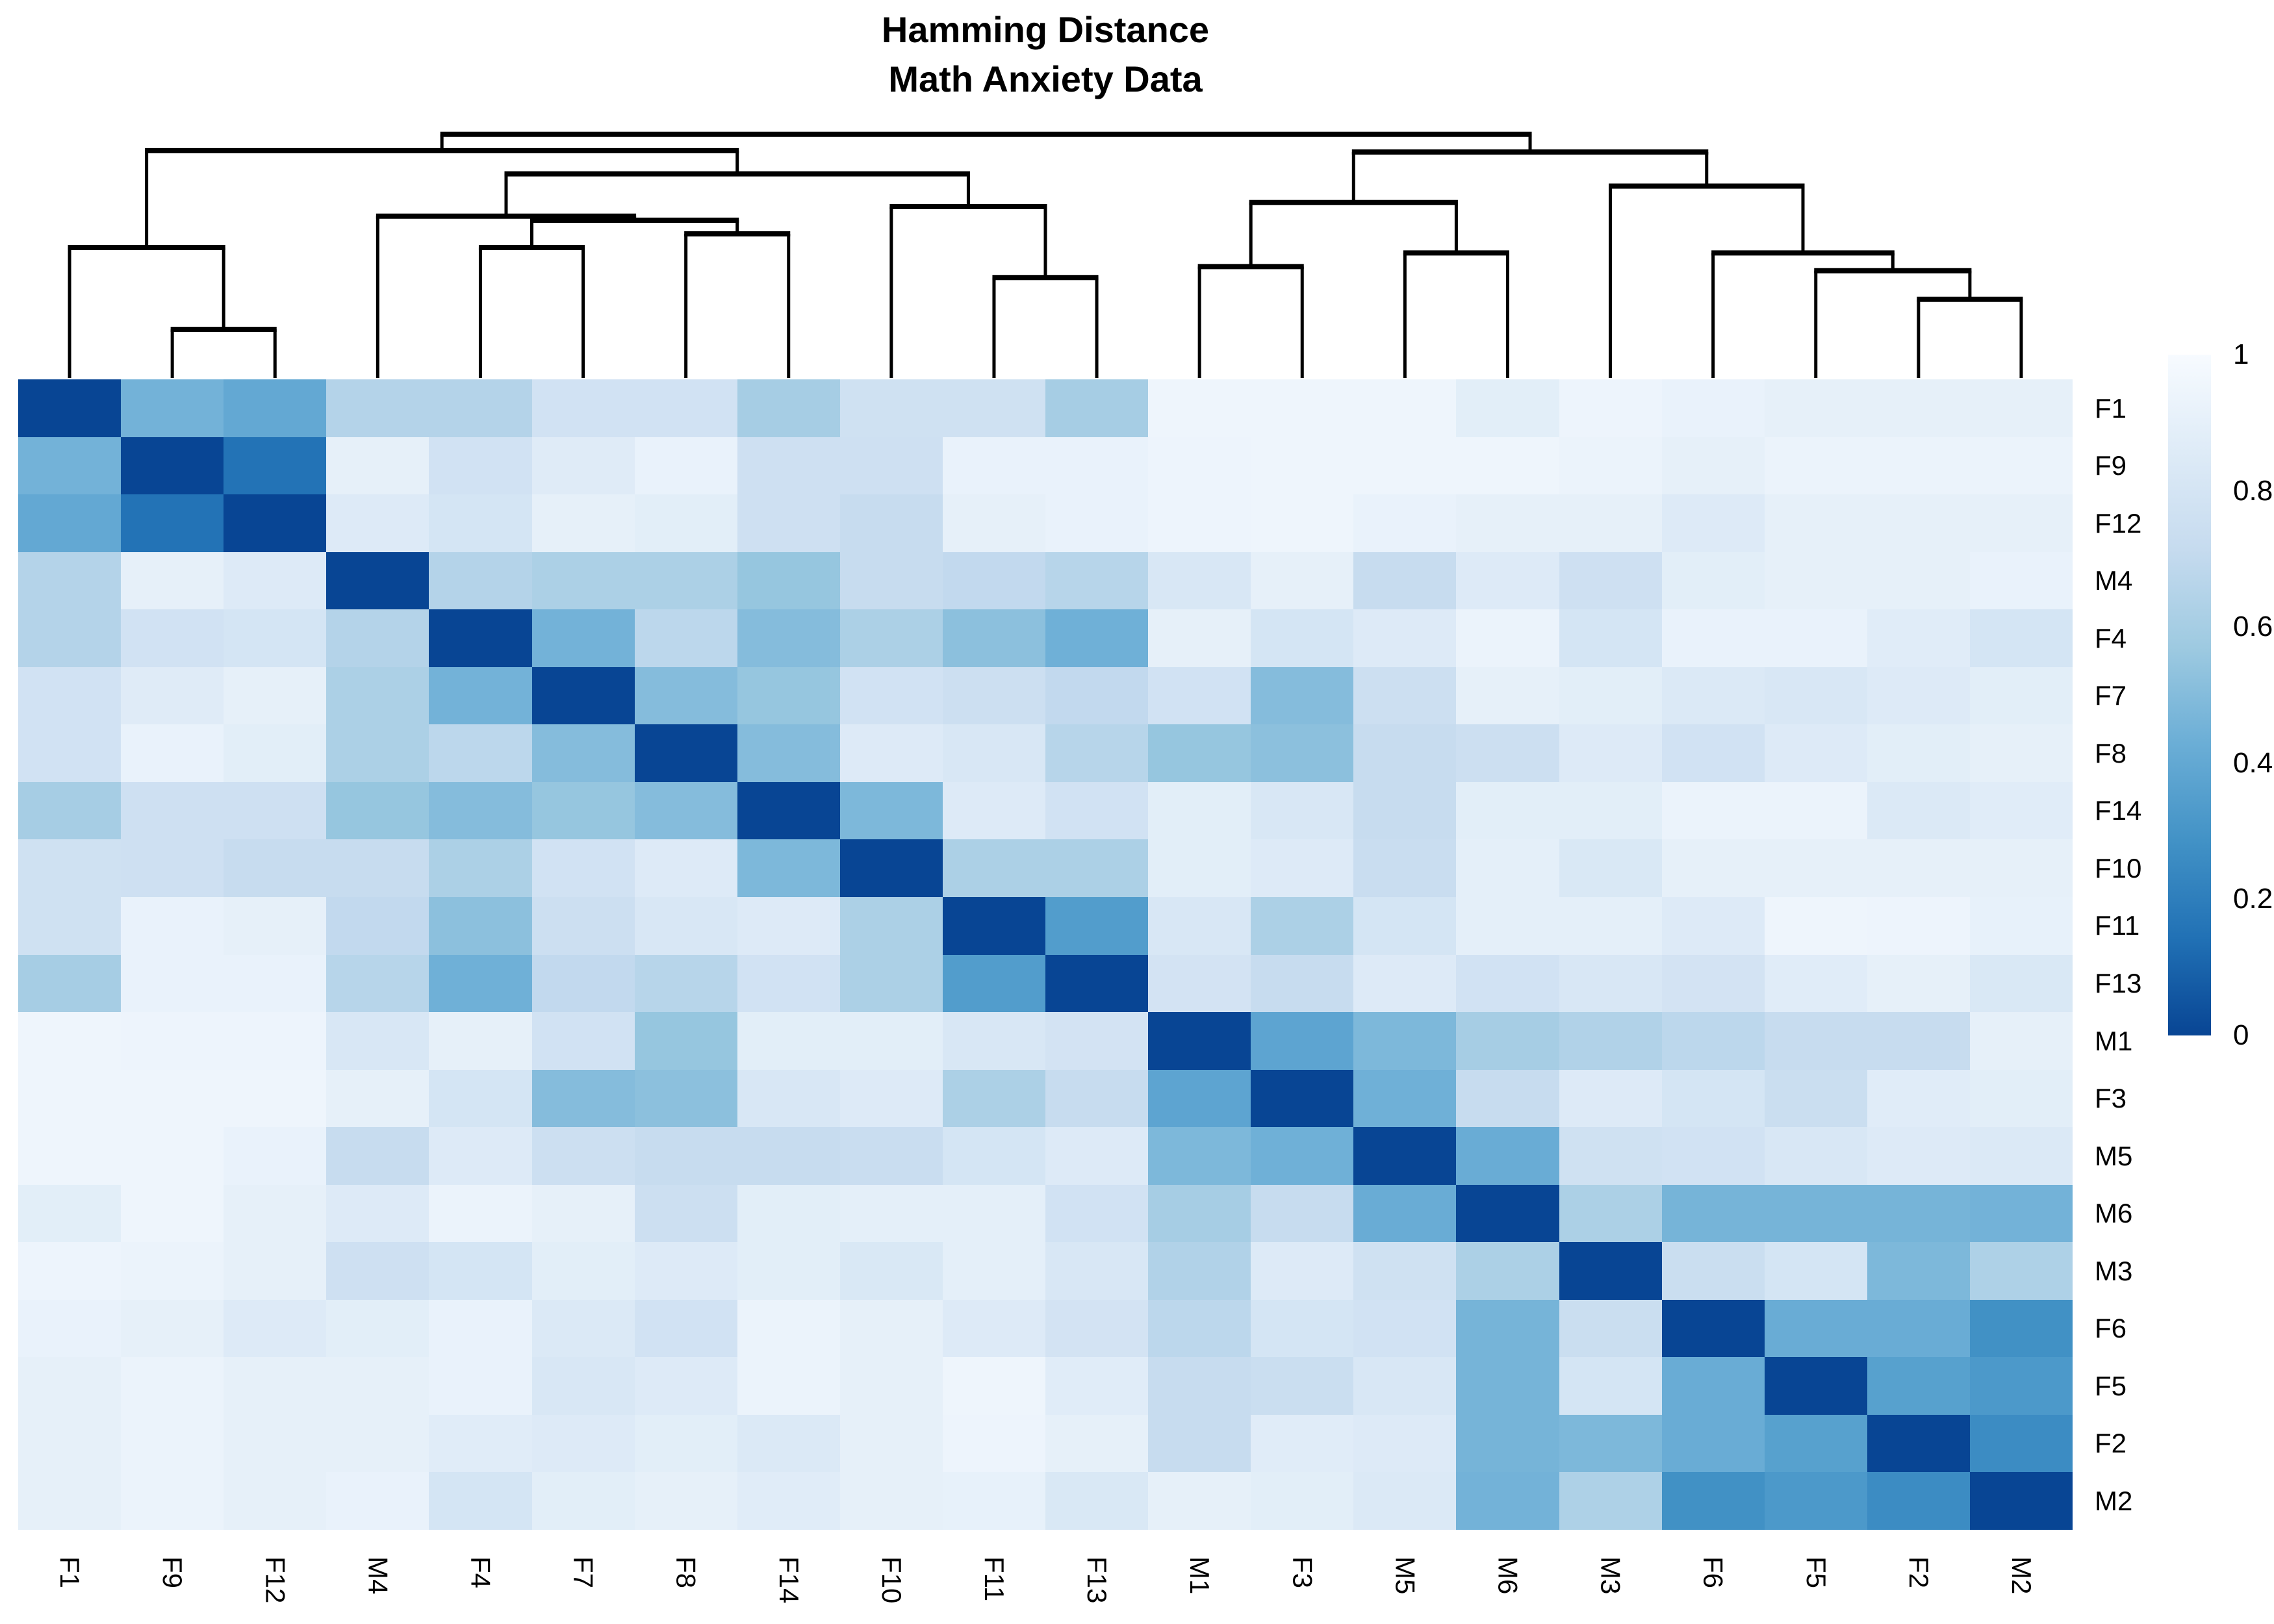 The image size is (2274, 1624). I want to click on column-label: M4, so click(378, 1575).